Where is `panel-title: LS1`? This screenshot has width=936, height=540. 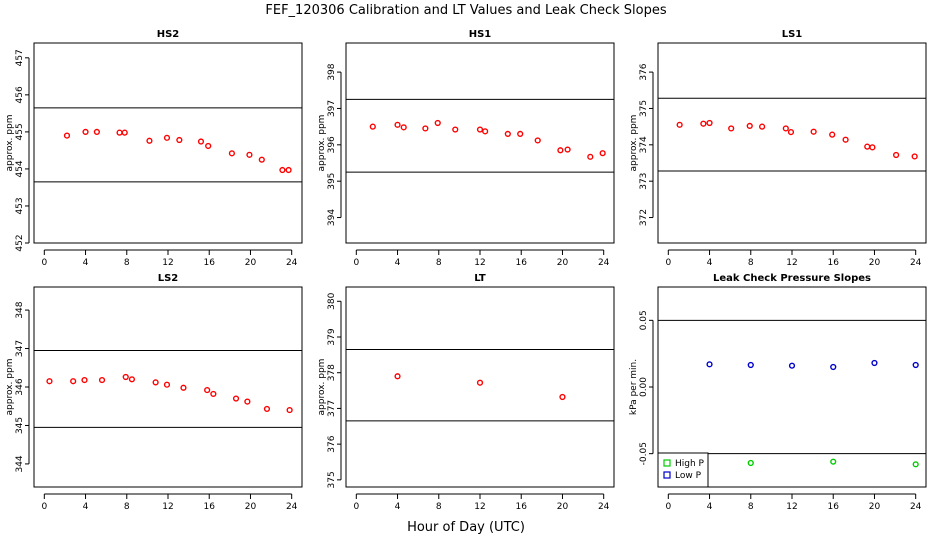
panel-title: LS1 is located at coordinates (792, 34).